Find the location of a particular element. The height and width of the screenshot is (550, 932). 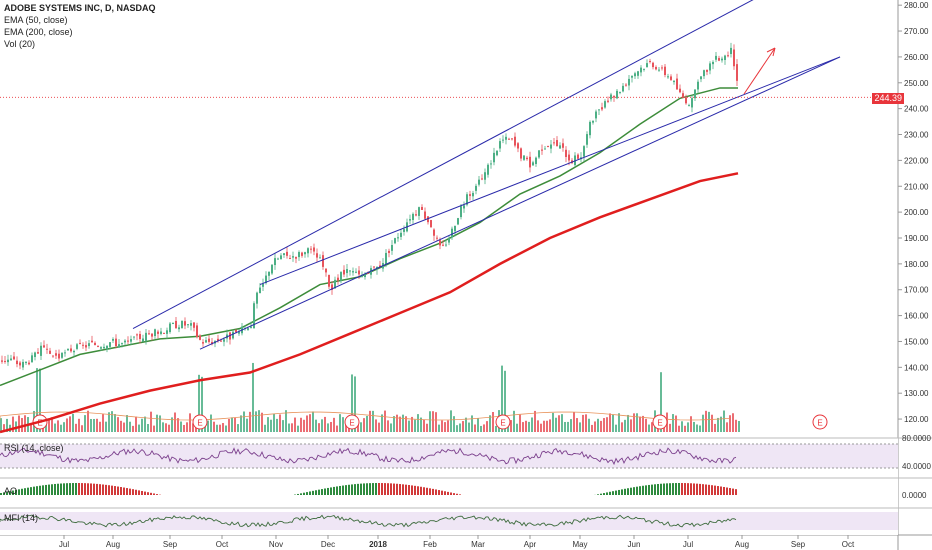

rsi-value: 80.0000 is located at coordinates (916, 438).